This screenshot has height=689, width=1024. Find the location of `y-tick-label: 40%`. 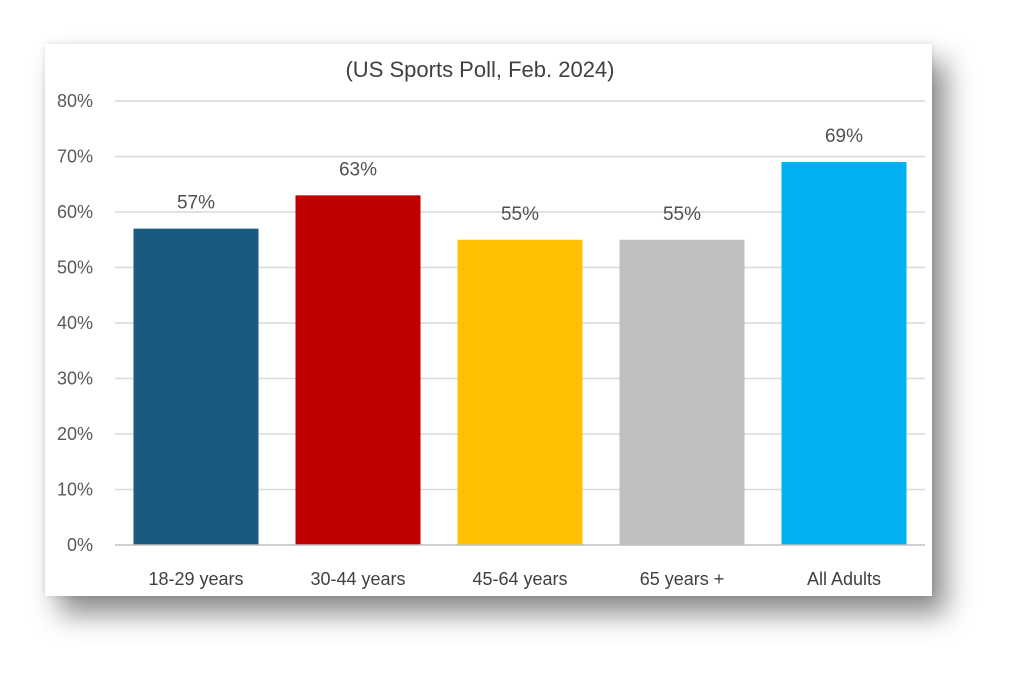

y-tick-label: 40% is located at coordinates (75, 323).